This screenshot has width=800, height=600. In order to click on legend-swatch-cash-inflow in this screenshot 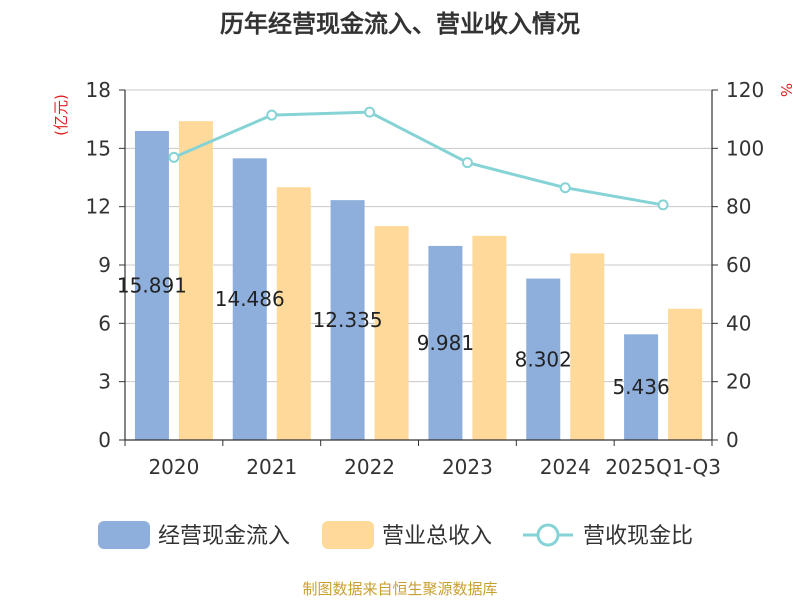, I will do `click(124, 535)`.